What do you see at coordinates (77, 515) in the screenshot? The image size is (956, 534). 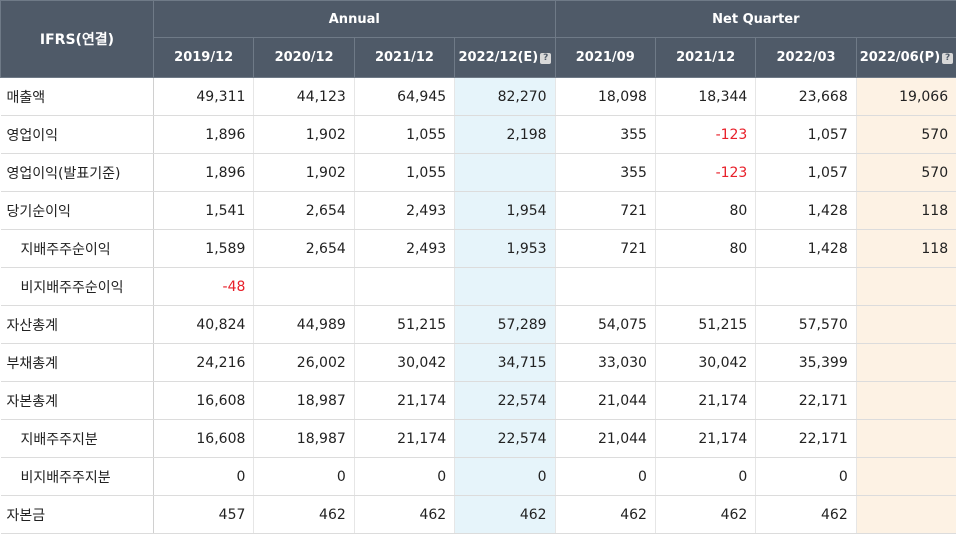 I see `row-label: 자본금` at bounding box center [77, 515].